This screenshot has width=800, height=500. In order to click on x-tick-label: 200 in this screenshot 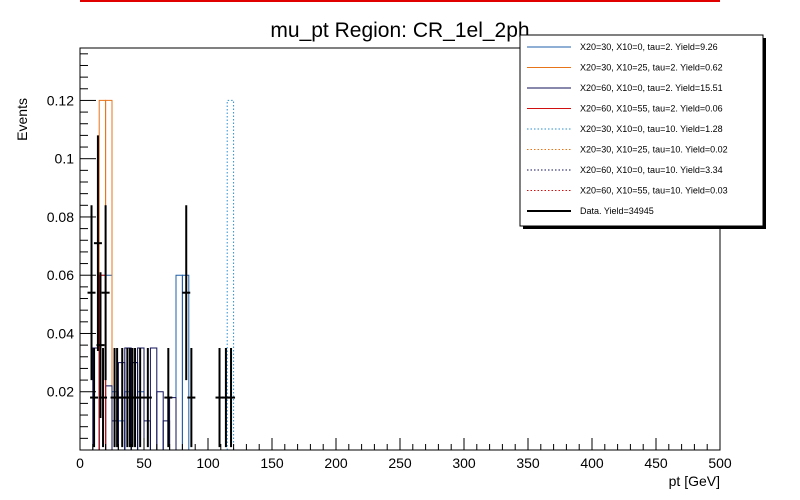, I will do `click(336, 463)`.